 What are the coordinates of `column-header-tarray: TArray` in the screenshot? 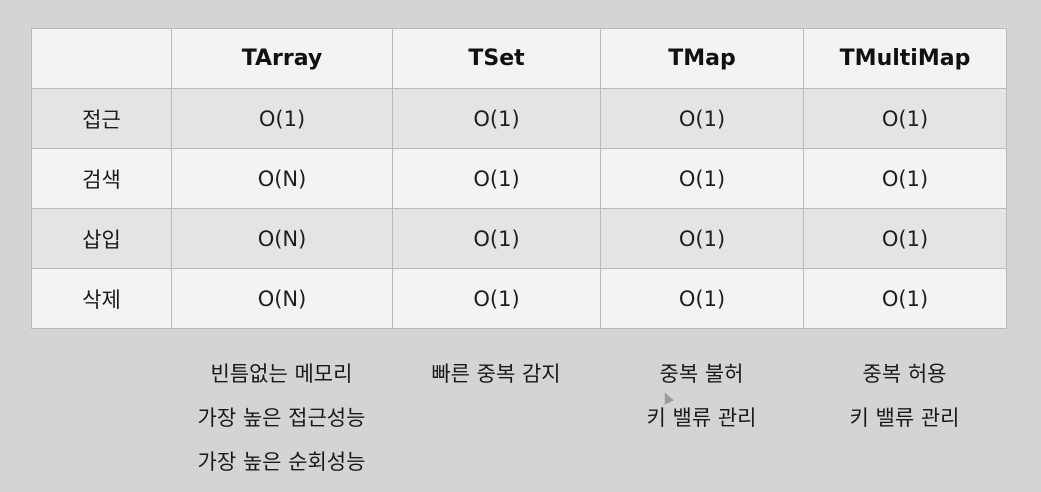 It's located at (282, 58).